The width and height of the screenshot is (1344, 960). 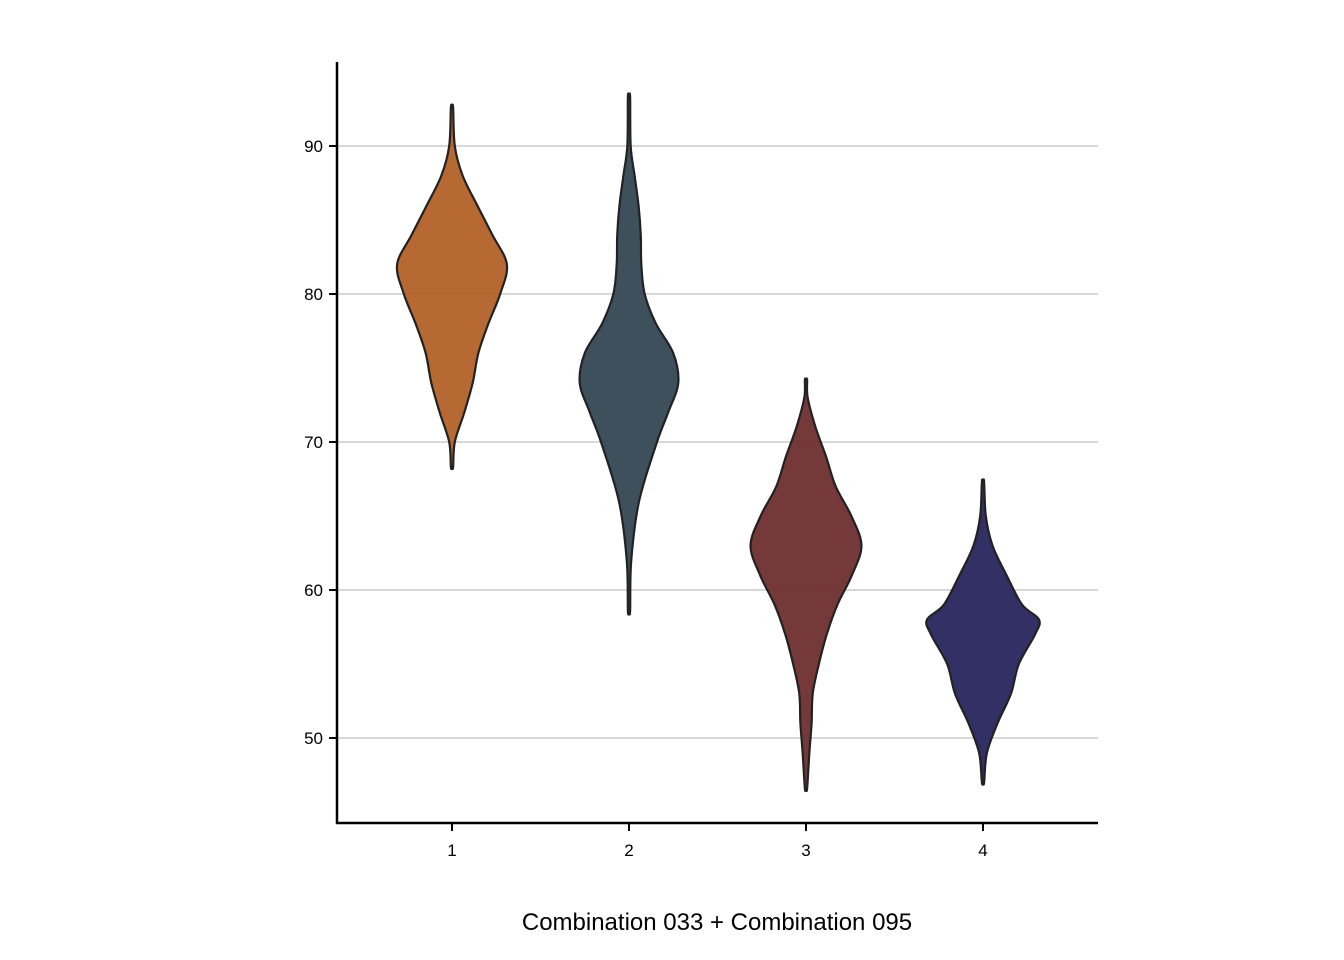 I want to click on y-tick-label-90: 90, so click(x=313, y=146).